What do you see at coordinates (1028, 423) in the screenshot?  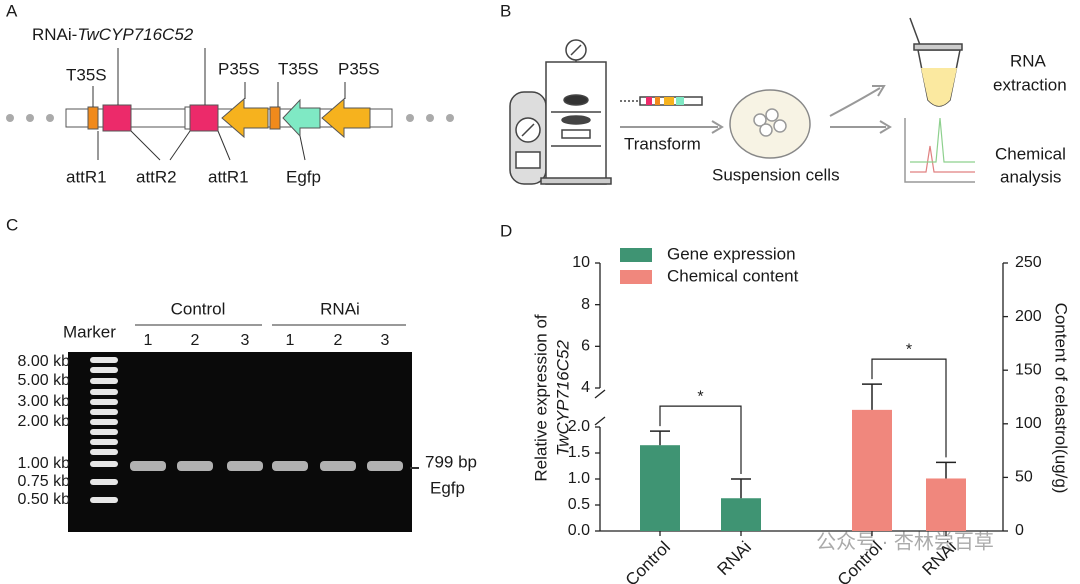 I see `y2-tick-label: 100` at bounding box center [1028, 423].